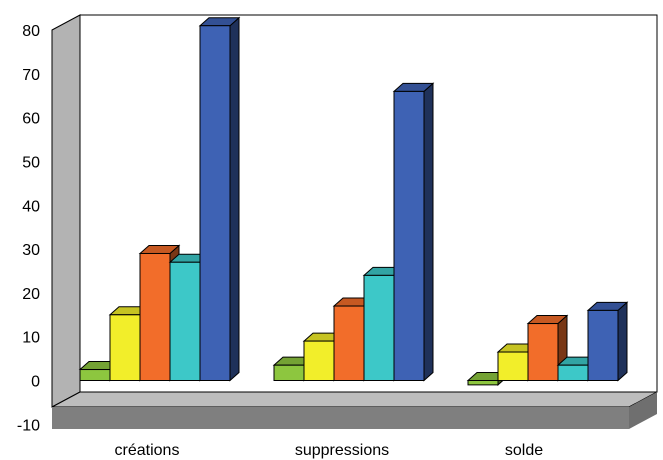  Describe the element at coordinates (31, 119) in the screenshot. I see `y-tick-label: 60` at that location.